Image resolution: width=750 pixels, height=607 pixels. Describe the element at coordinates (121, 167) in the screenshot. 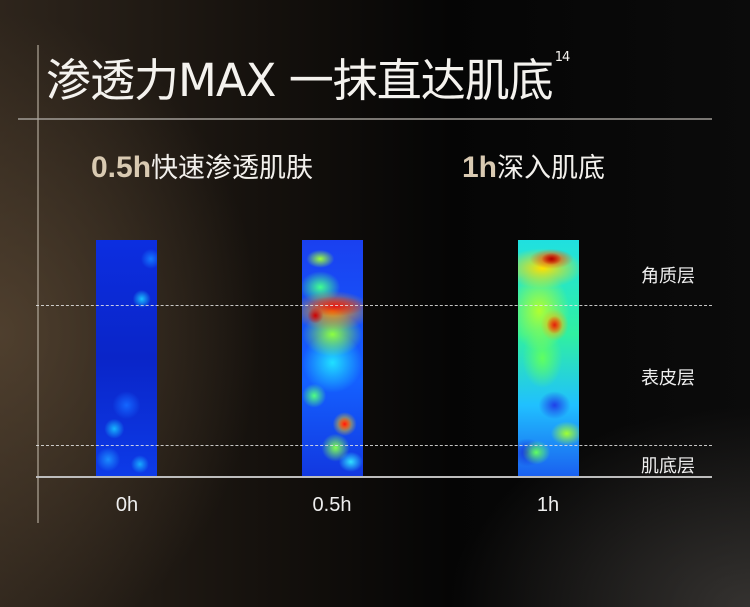

I see `subtitle-time: 0.5h` at that location.